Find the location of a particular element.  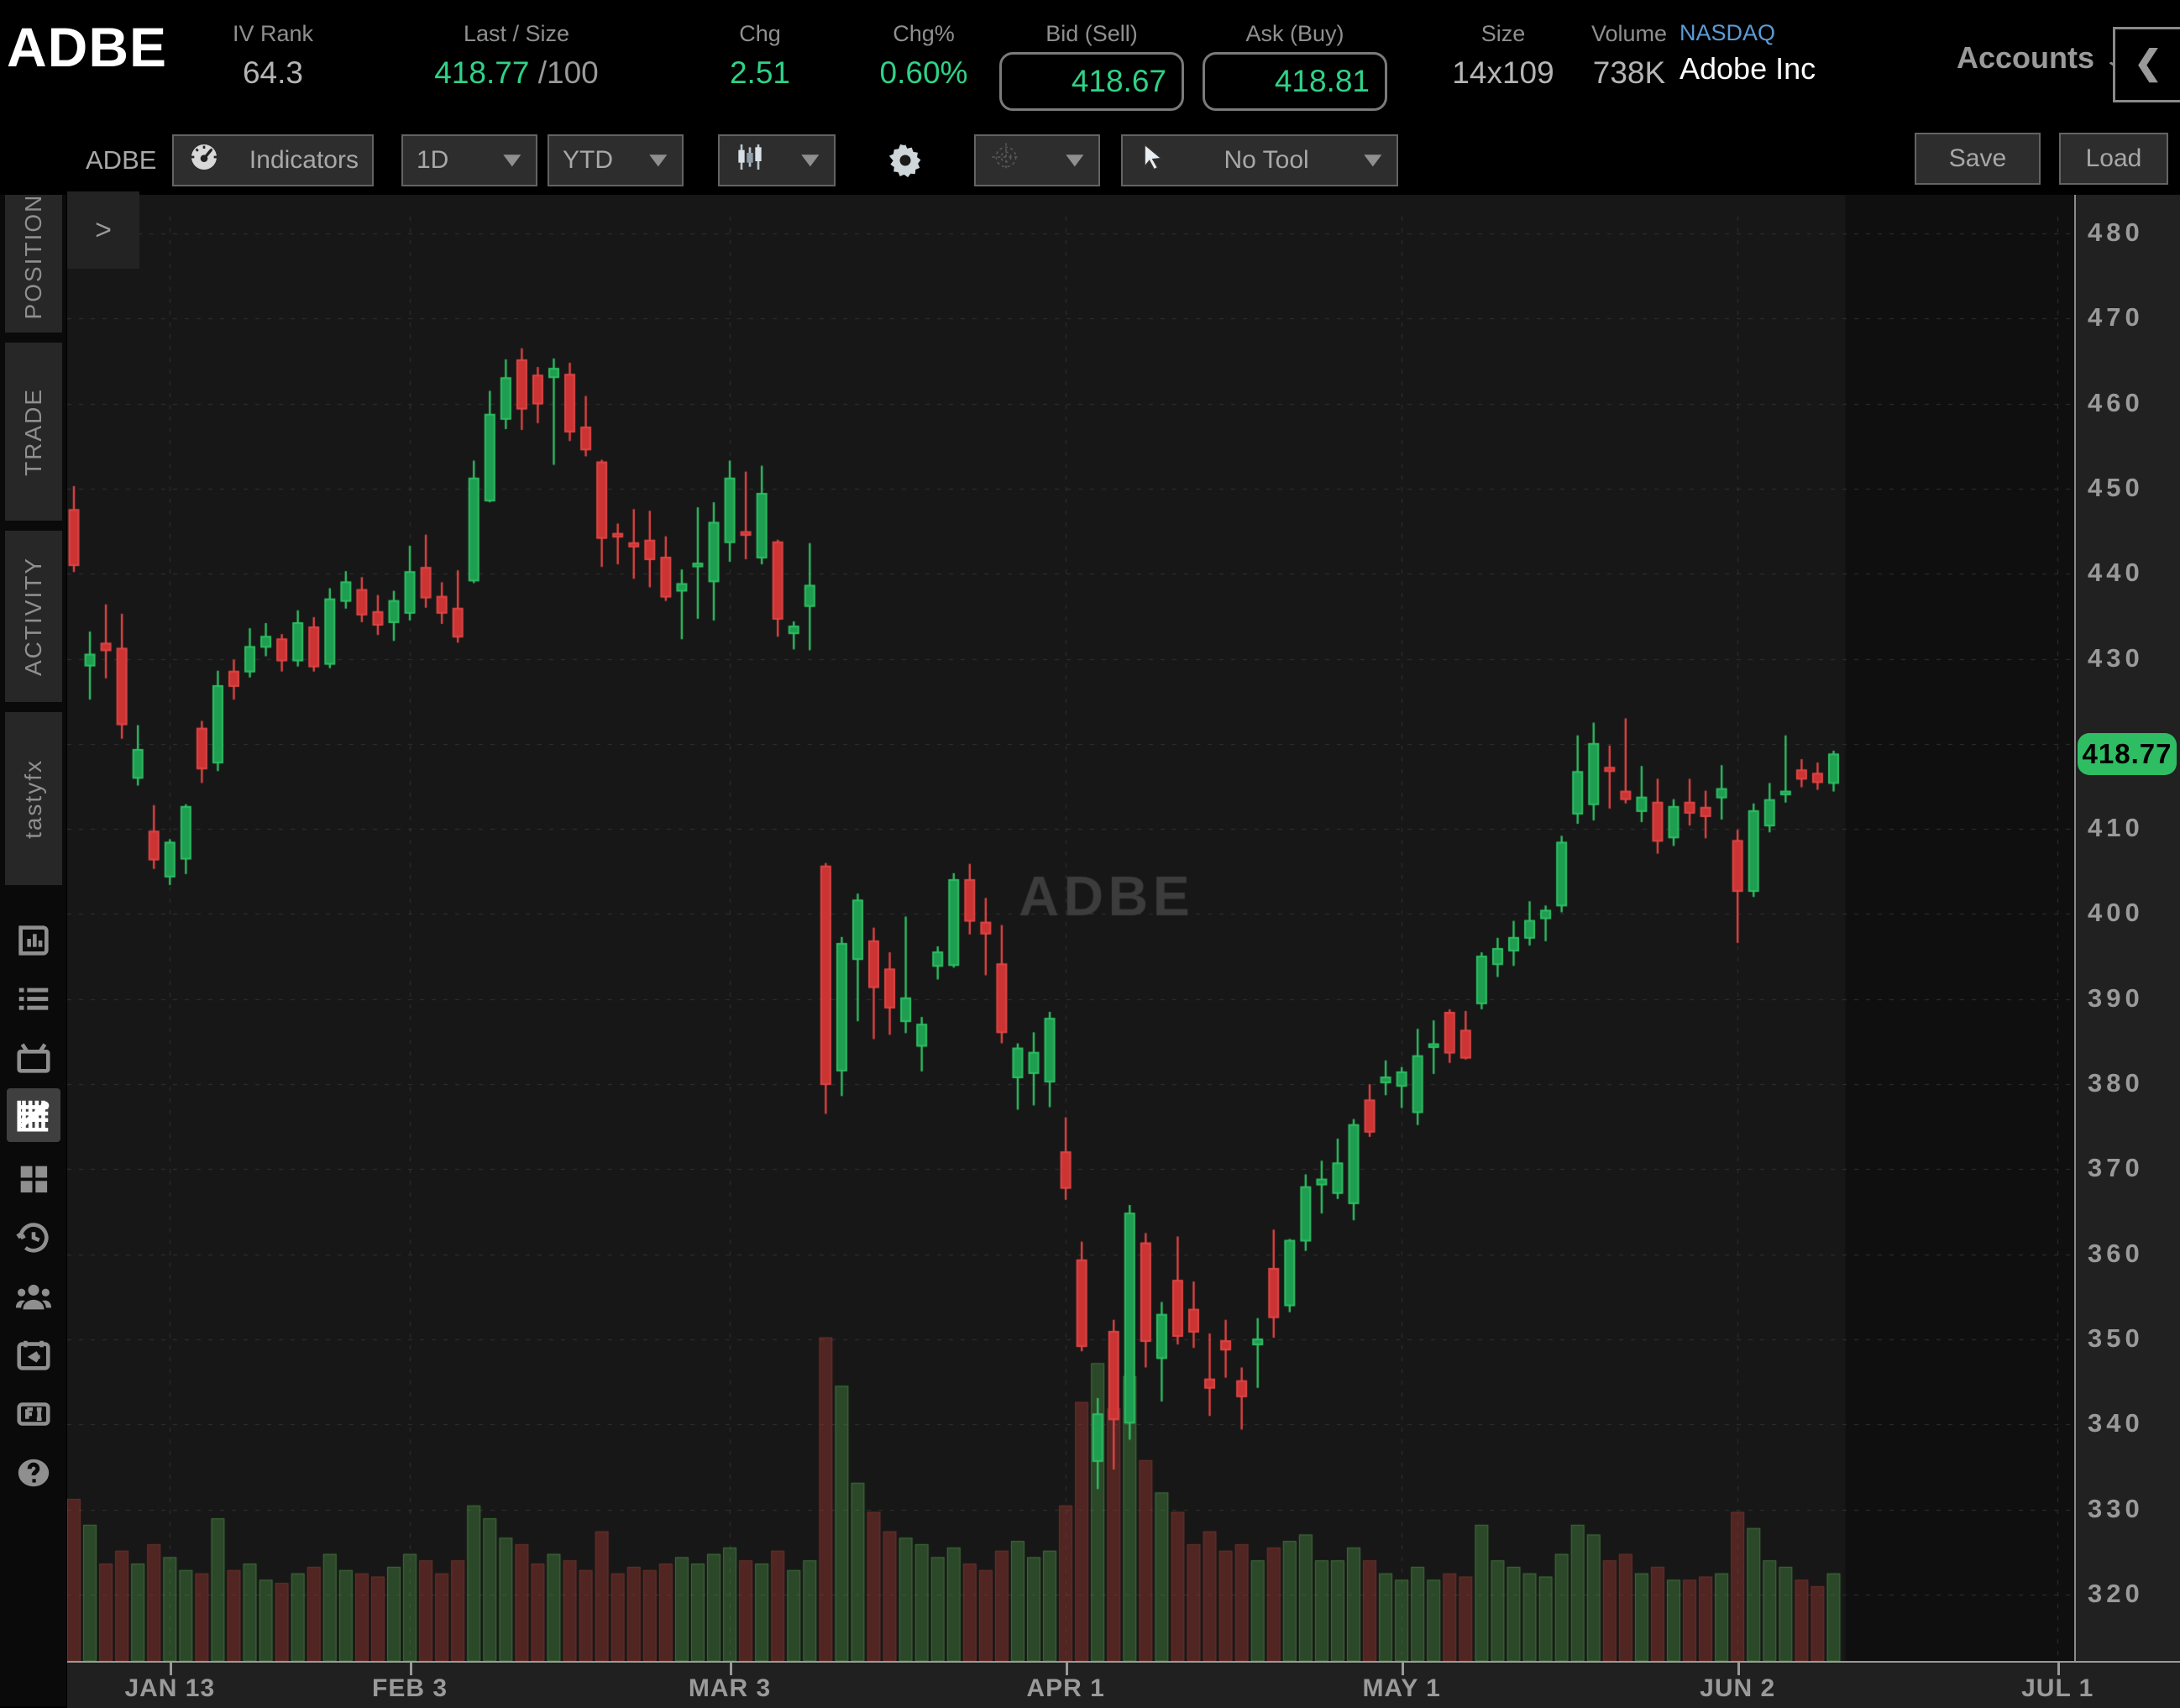

left-sidebar: POSITIONS TRADE ACTIVITY tastyfx is located at coordinates (33, 916).